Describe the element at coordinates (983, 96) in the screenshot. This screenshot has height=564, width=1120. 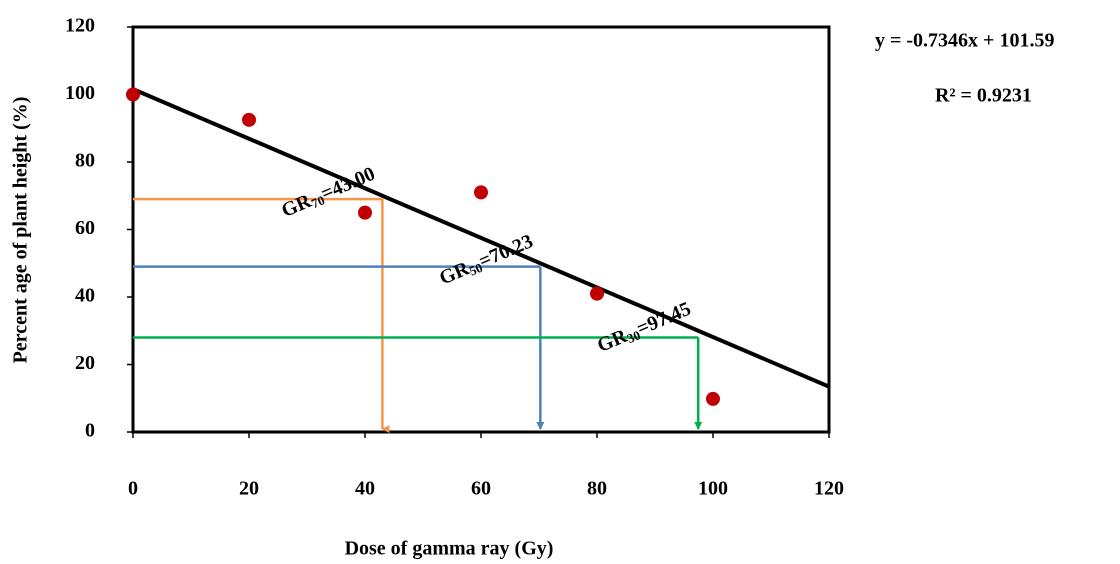
I see `r-squared: R² = 0.9231` at that location.